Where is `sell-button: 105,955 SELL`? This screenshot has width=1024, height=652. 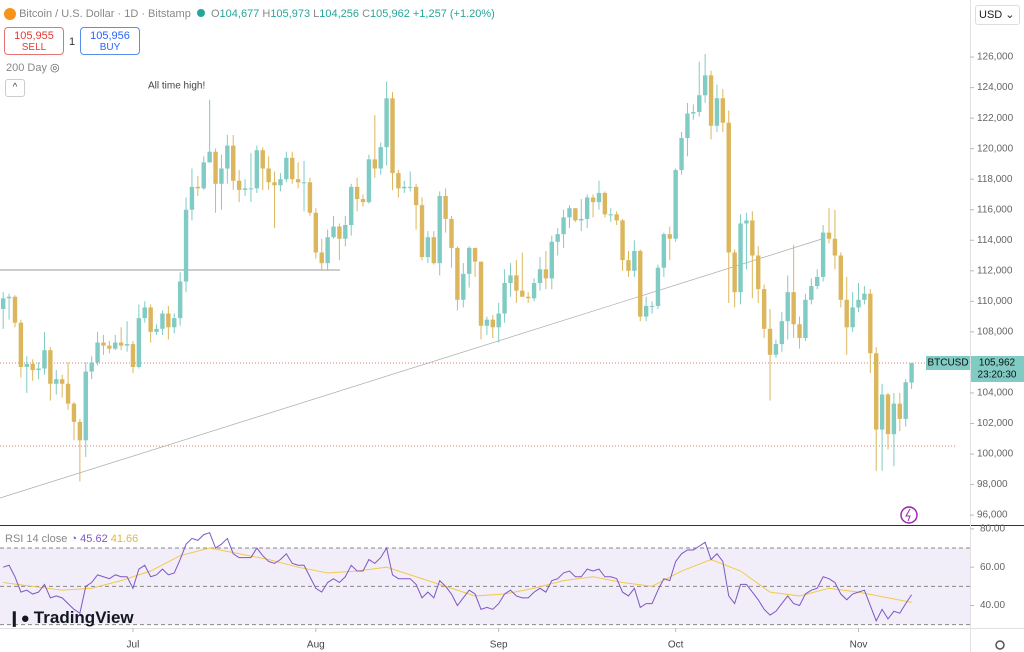 sell-button: 105,955 SELL is located at coordinates (34, 41).